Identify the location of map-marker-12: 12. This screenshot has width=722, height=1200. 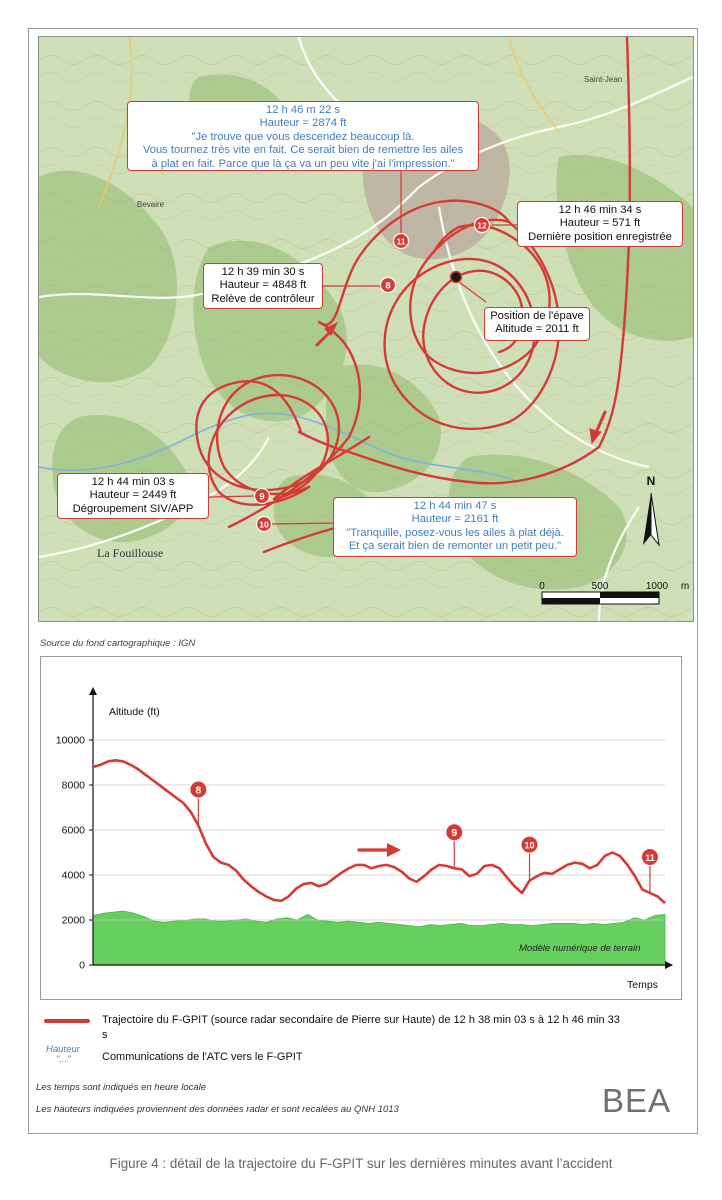
(482, 225).